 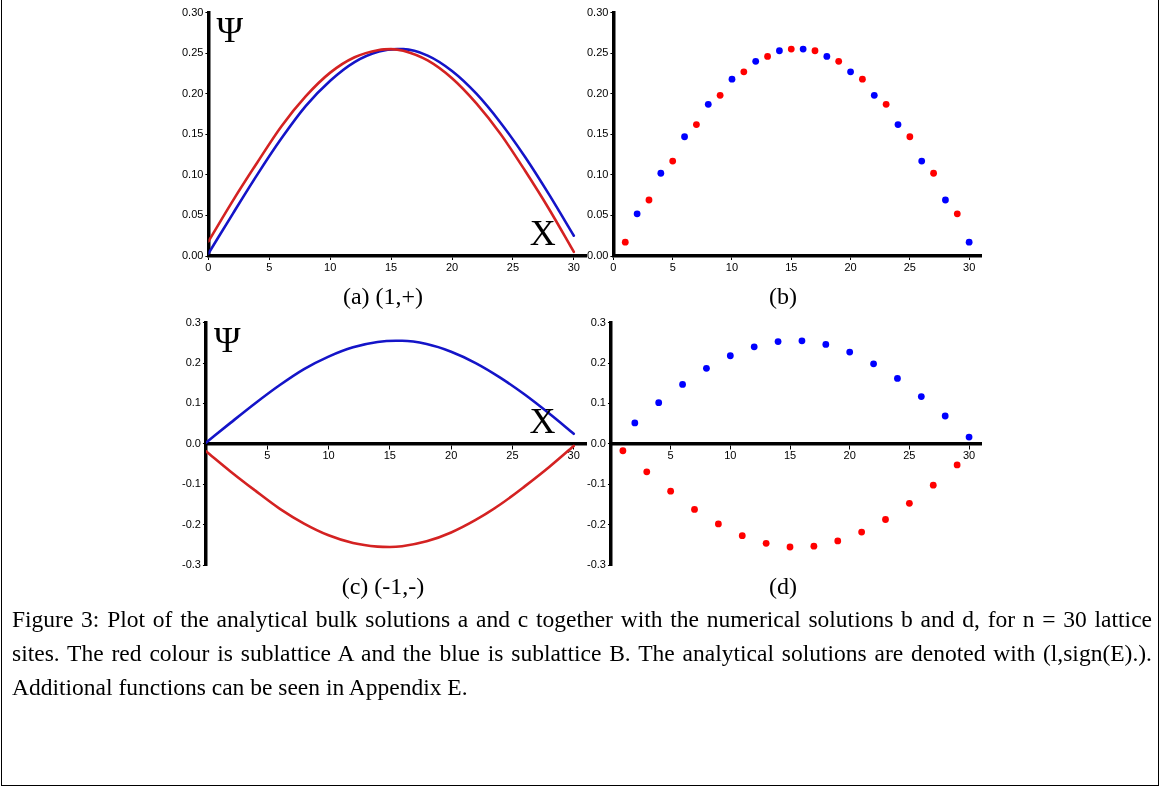 What do you see at coordinates (783, 295) in the screenshot?
I see `text: (b)` at bounding box center [783, 295].